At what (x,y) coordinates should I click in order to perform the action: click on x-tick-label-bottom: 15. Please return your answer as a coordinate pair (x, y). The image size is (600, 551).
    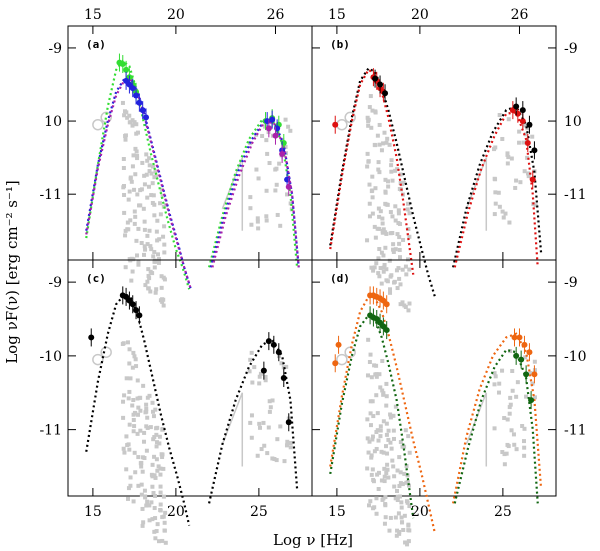
    Looking at the image, I should click on (337, 512).